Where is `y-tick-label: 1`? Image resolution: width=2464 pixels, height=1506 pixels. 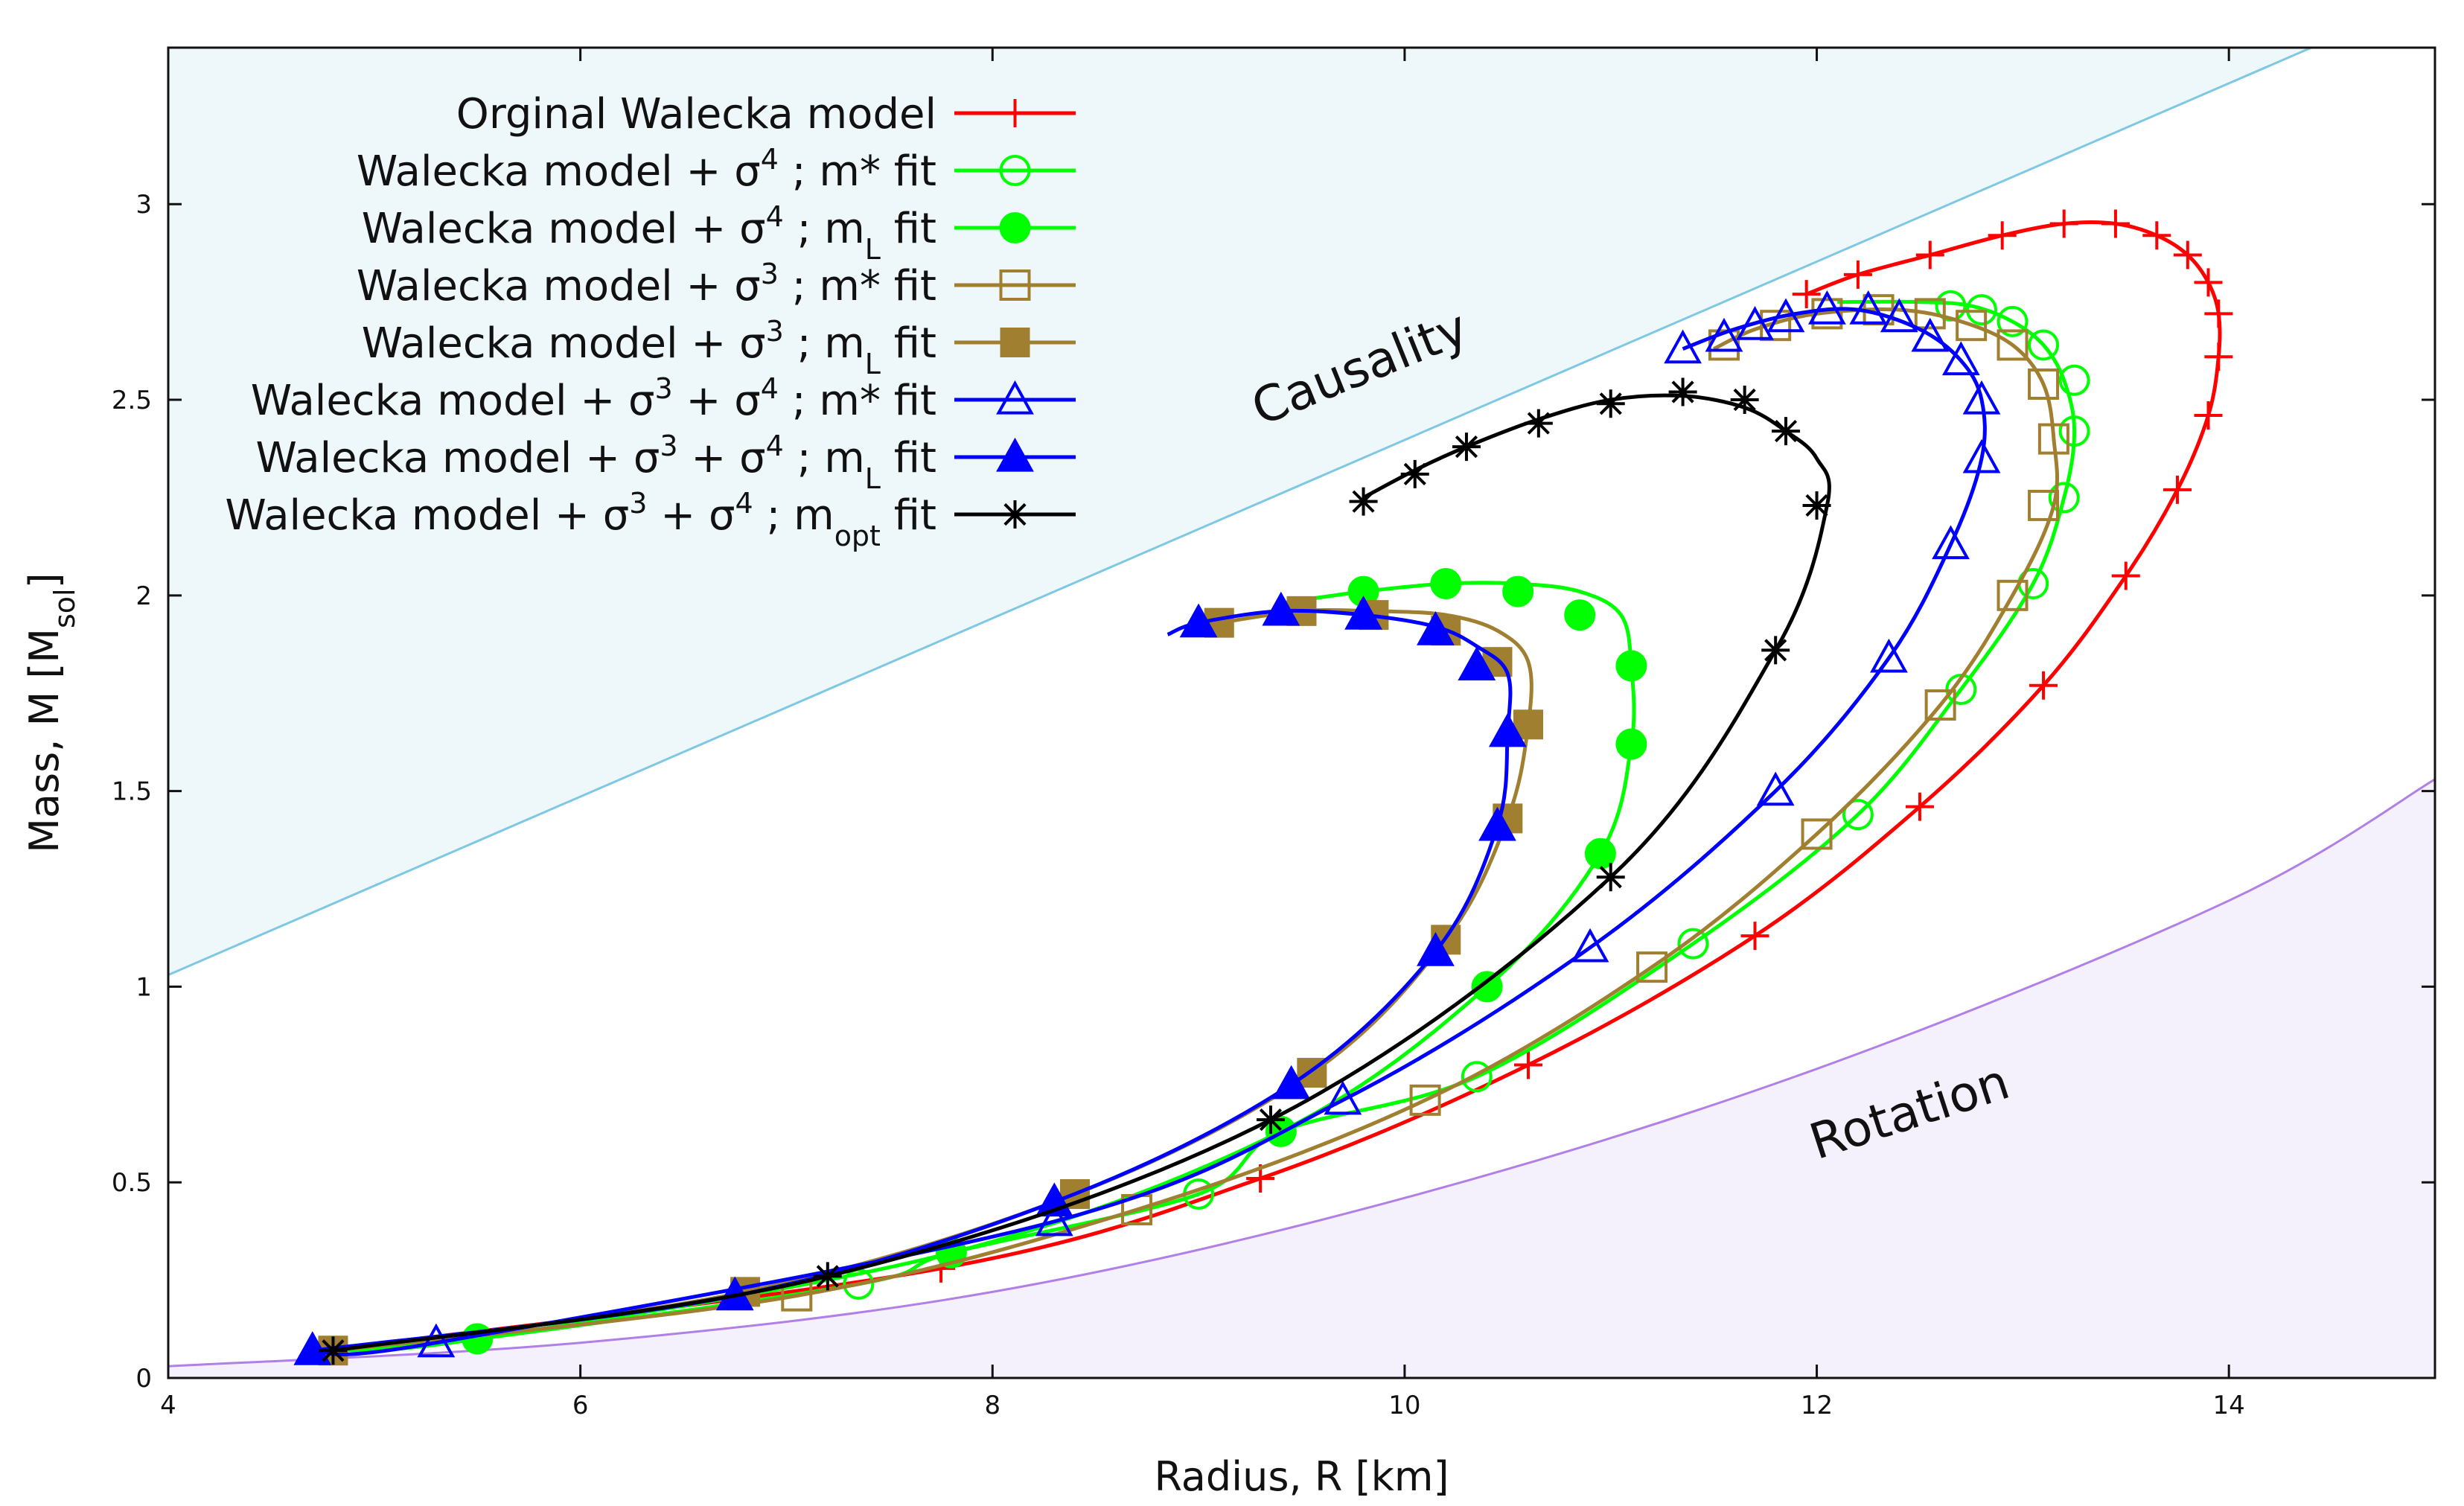 y-tick-label: 1 is located at coordinates (144, 987).